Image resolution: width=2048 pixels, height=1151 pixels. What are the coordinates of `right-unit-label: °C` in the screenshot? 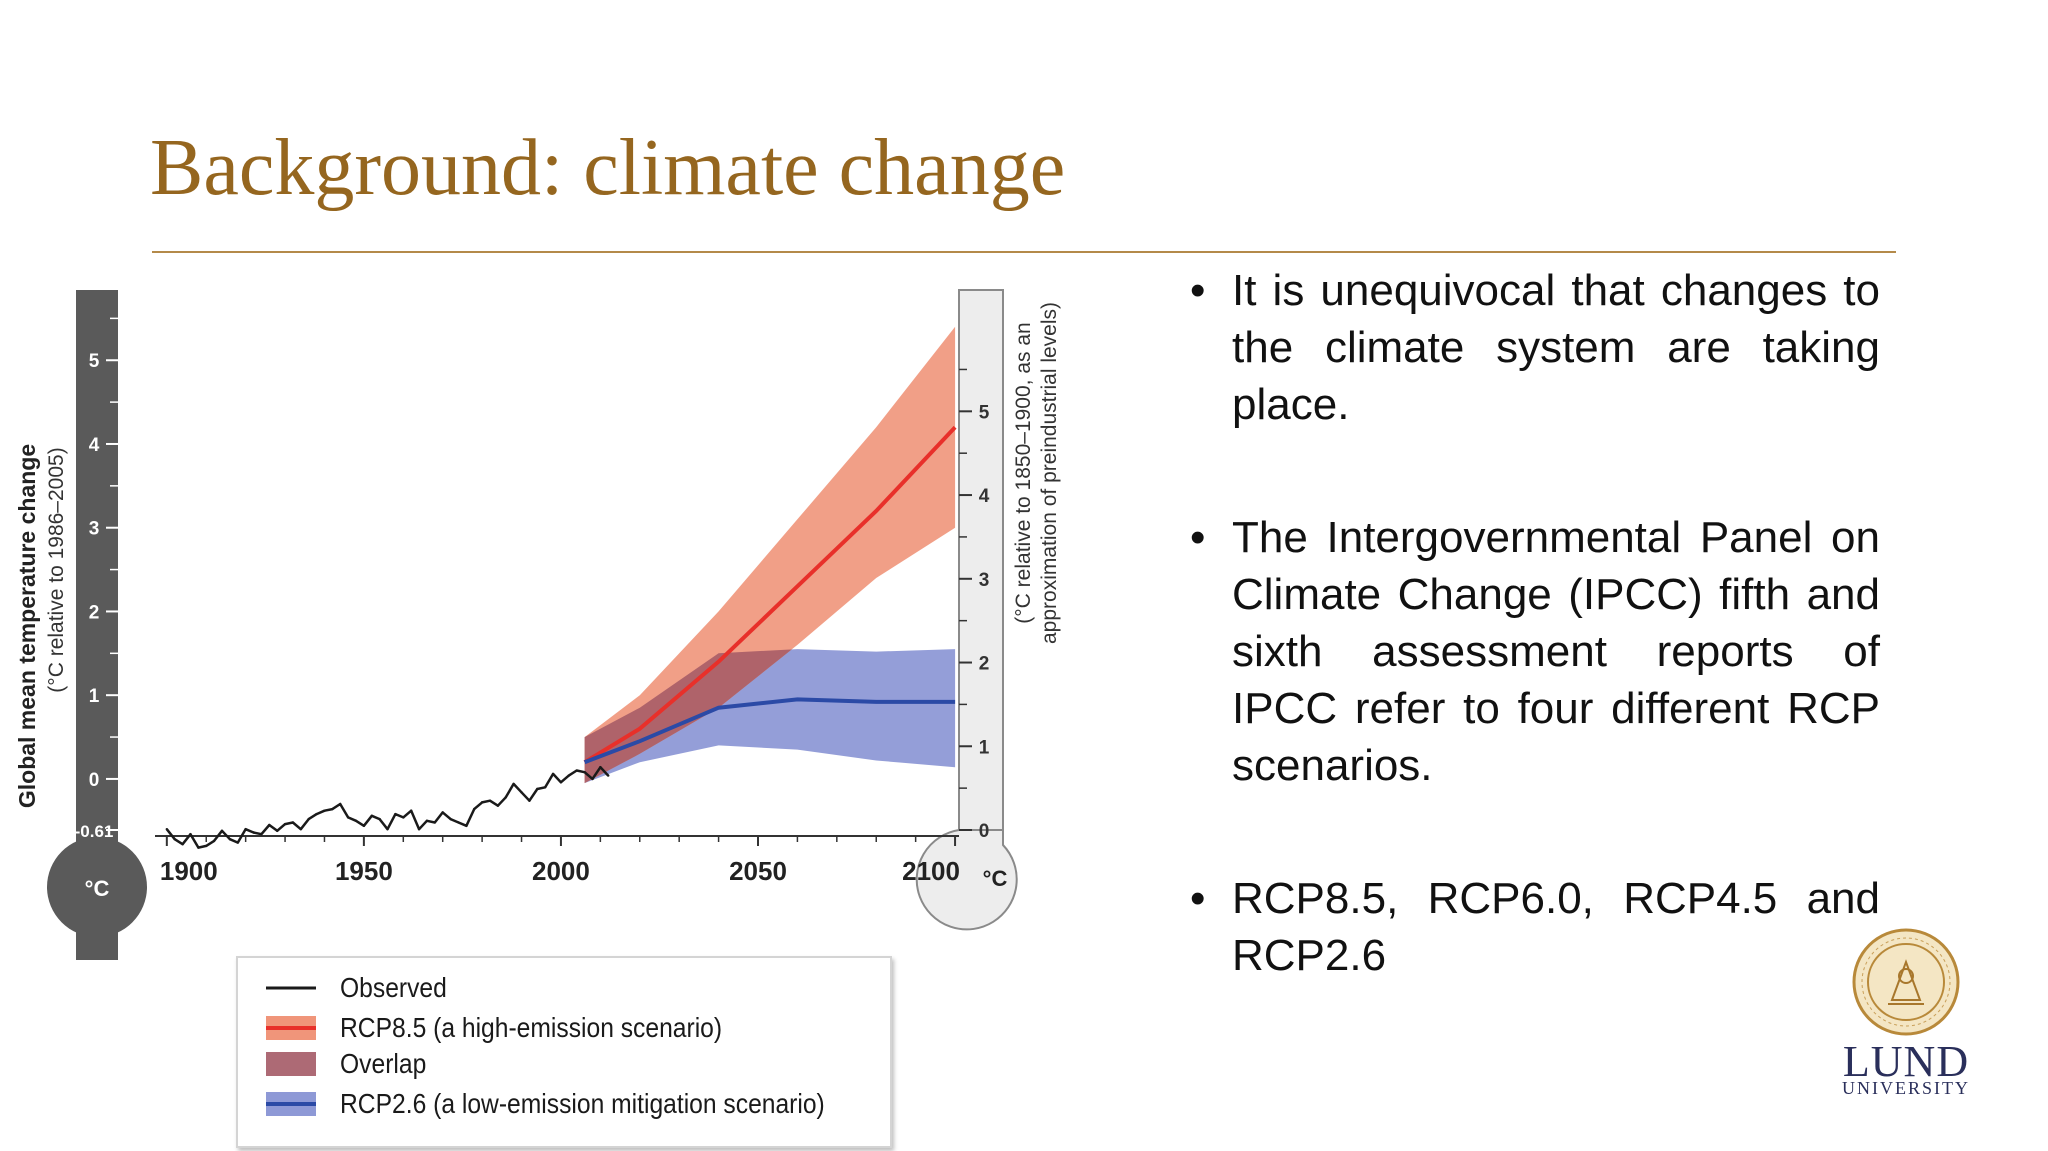 It's located at (995, 878).